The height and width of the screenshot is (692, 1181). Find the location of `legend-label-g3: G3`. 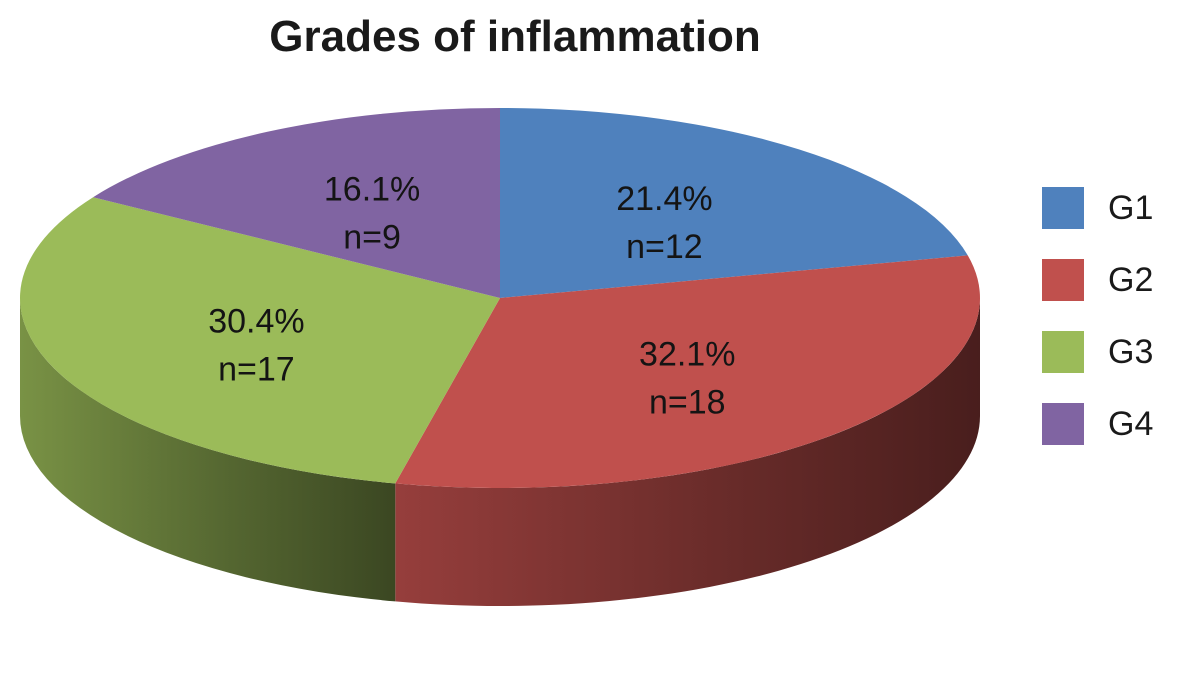

legend-label-g3: G3 is located at coordinates (1131, 351).